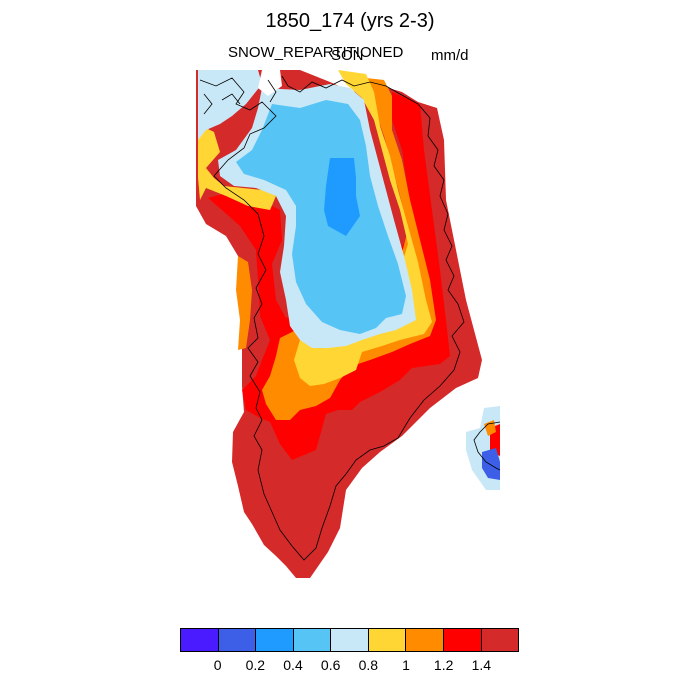  What do you see at coordinates (330, 665) in the screenshot?
I see `colorbar-label: 0.6` at bounding box center [330, 665].